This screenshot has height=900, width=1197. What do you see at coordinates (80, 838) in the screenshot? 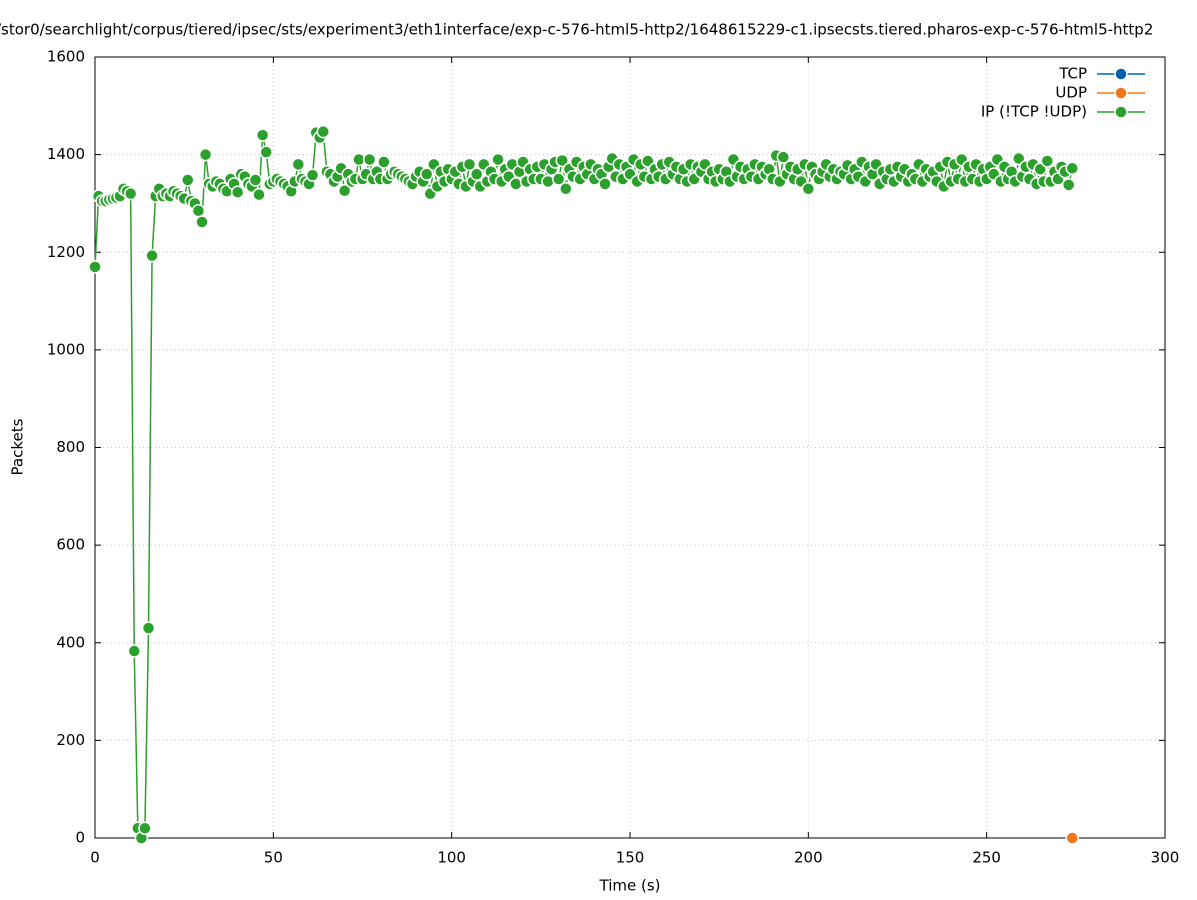
I see `y-tick-label: 0` at bounding box center [80, 838].